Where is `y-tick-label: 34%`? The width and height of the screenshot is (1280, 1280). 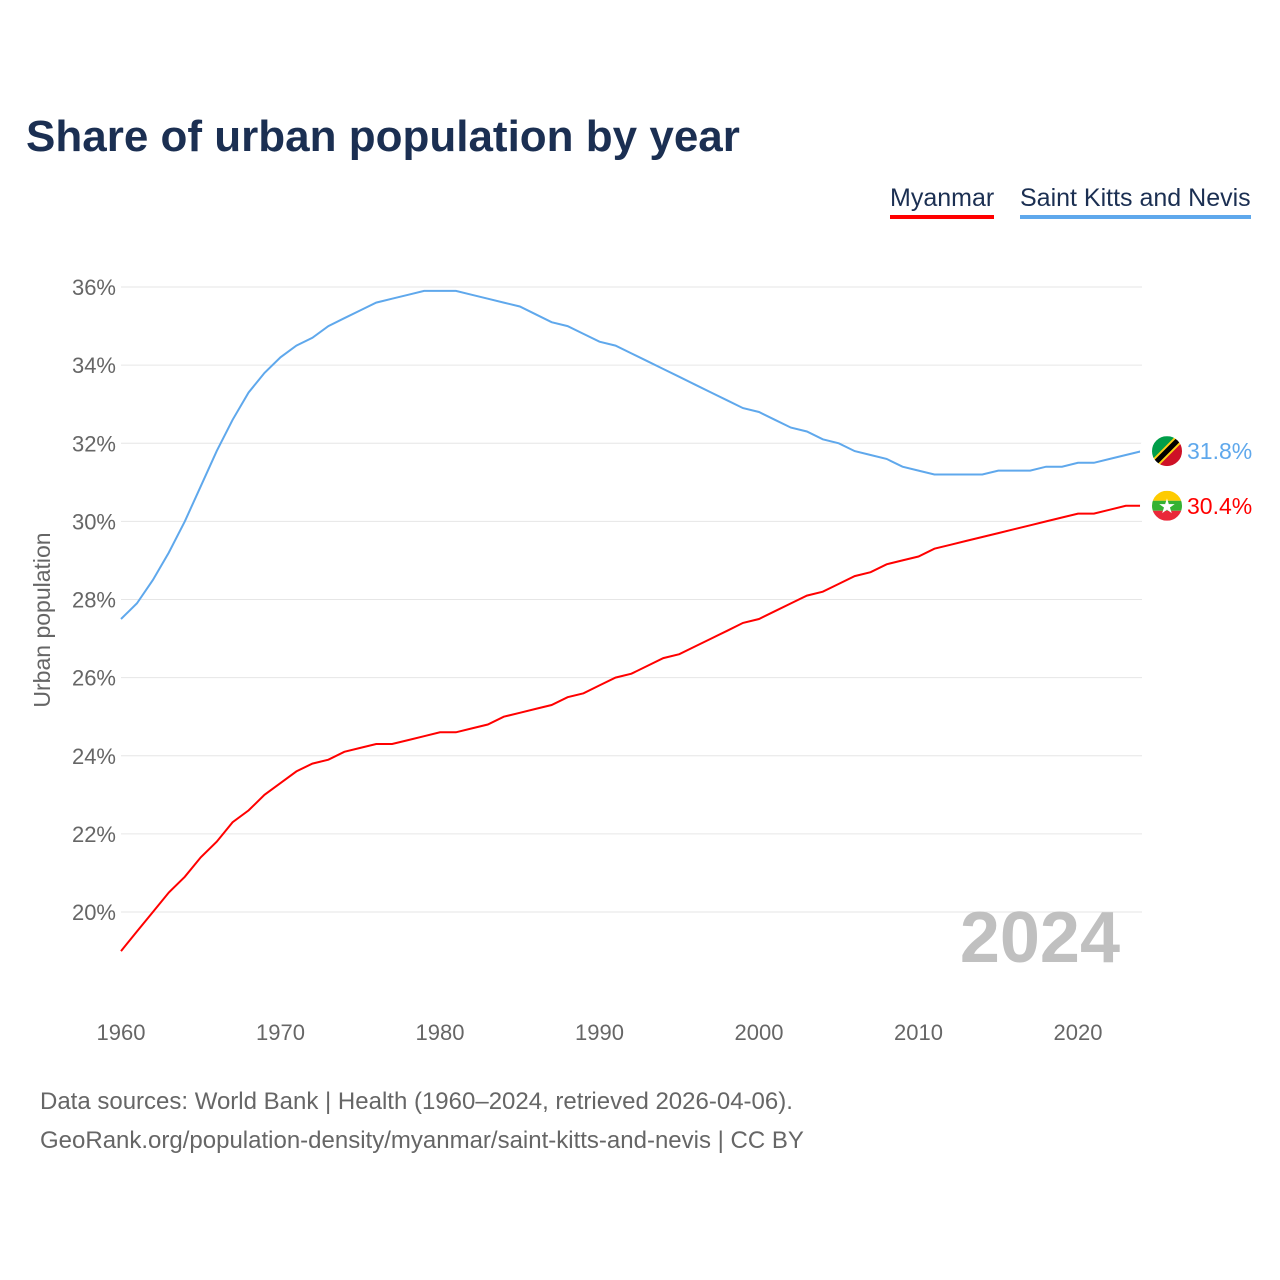 y-tick-label: 34% is located at coordinates (94, 365).